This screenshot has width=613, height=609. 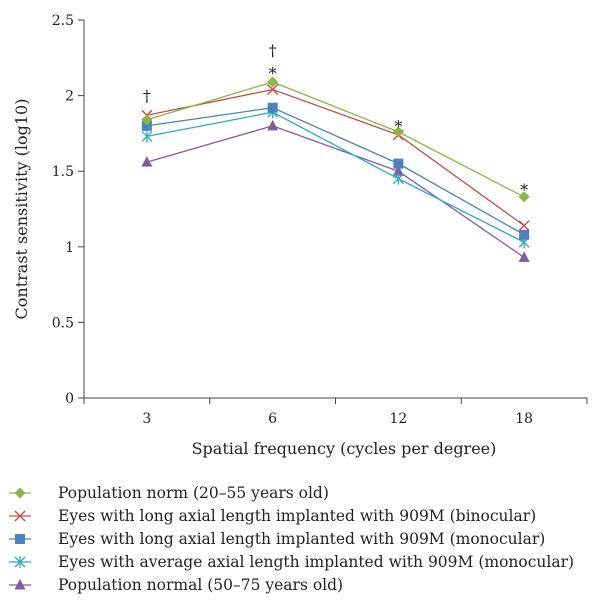 I want to click on y-tick-label: 2, so click(x=69, y=97).